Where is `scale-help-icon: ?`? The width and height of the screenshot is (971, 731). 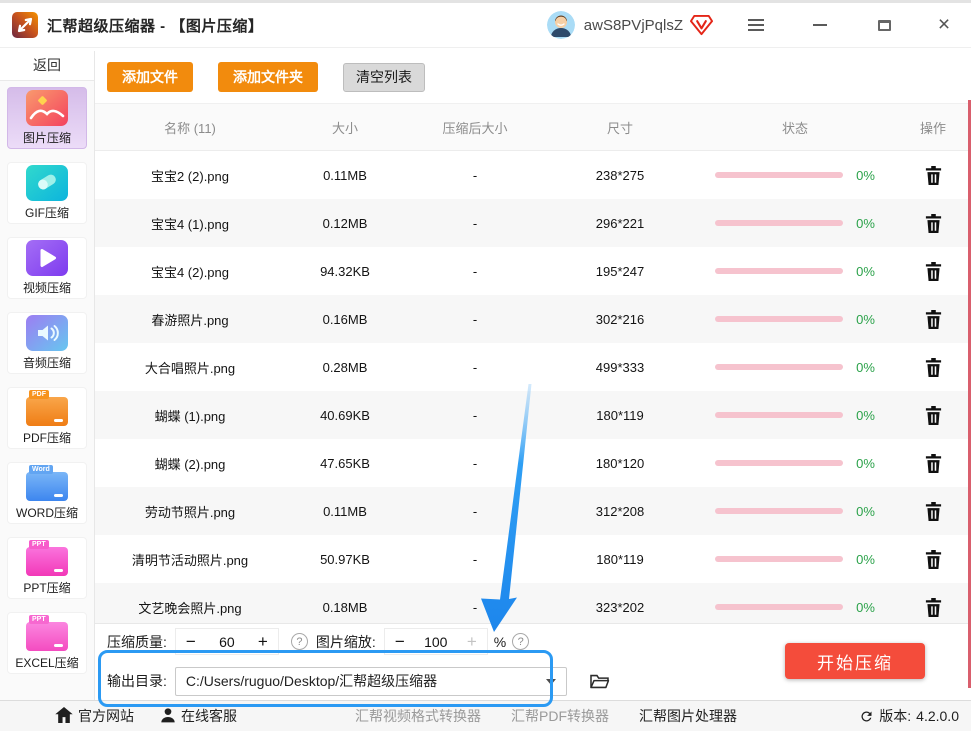
scale-help-icon: ? is located at coordinates (521, 641).